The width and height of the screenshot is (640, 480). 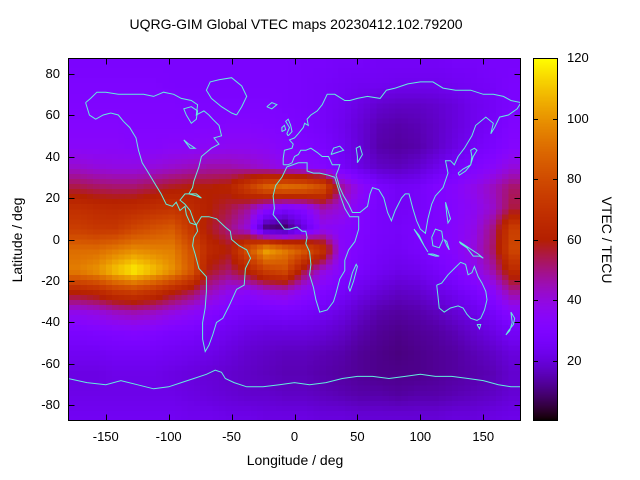 I want to click on x-tick-label: -50, so click(x=231, y=436).